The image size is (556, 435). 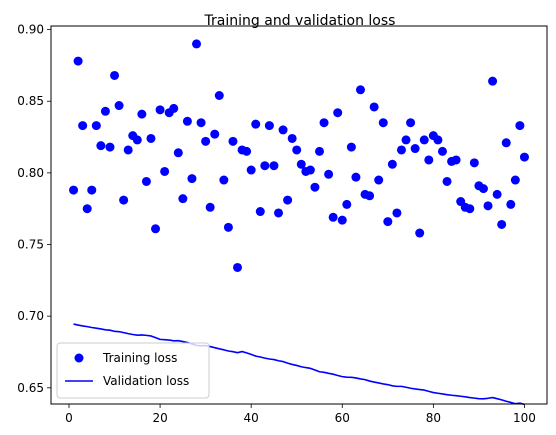 I want to click on y-tick-label: 0.75, so click(x=30, y=245).